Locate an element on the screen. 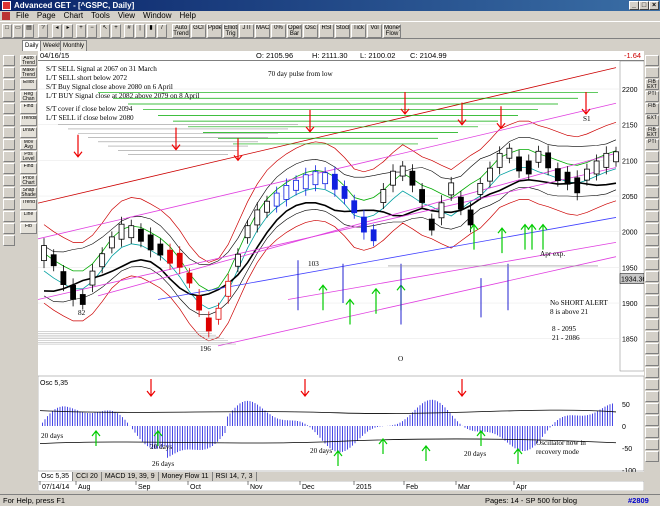 This screenshot has height=506, width=660. right-tool-4: FIB is located at coordinates (652, 108).